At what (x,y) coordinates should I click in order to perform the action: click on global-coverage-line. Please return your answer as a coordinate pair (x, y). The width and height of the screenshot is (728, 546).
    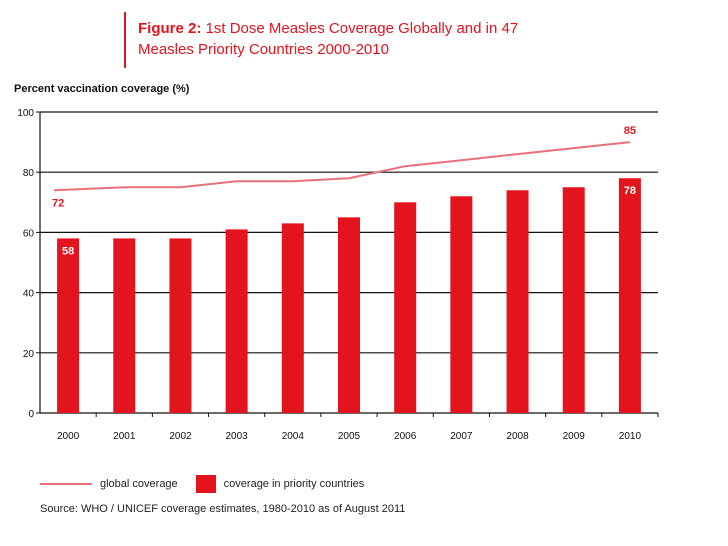
    Looking at the image, I should click on (342, 166).